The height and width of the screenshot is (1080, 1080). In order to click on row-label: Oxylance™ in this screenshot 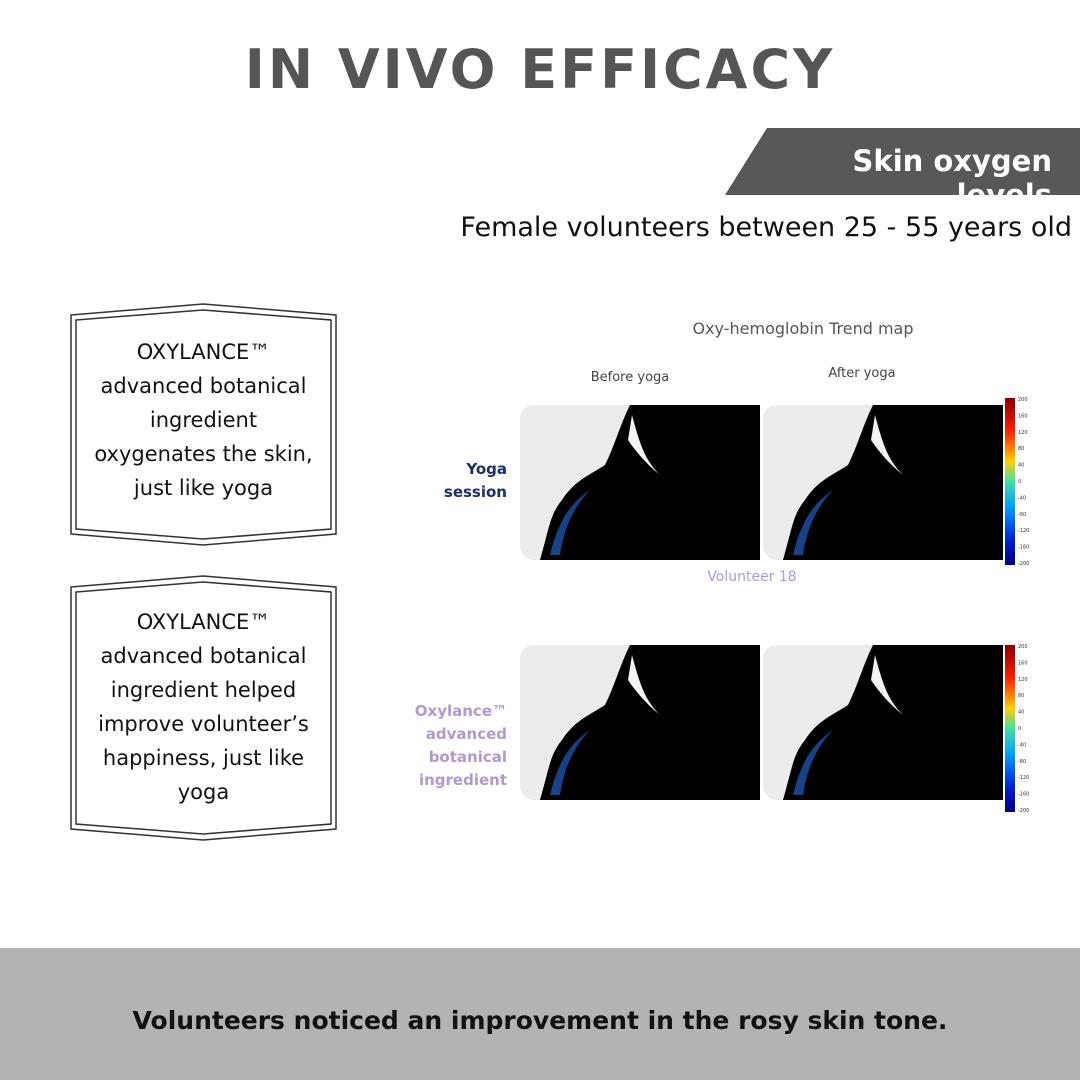, I will do `click(461, 711)`.